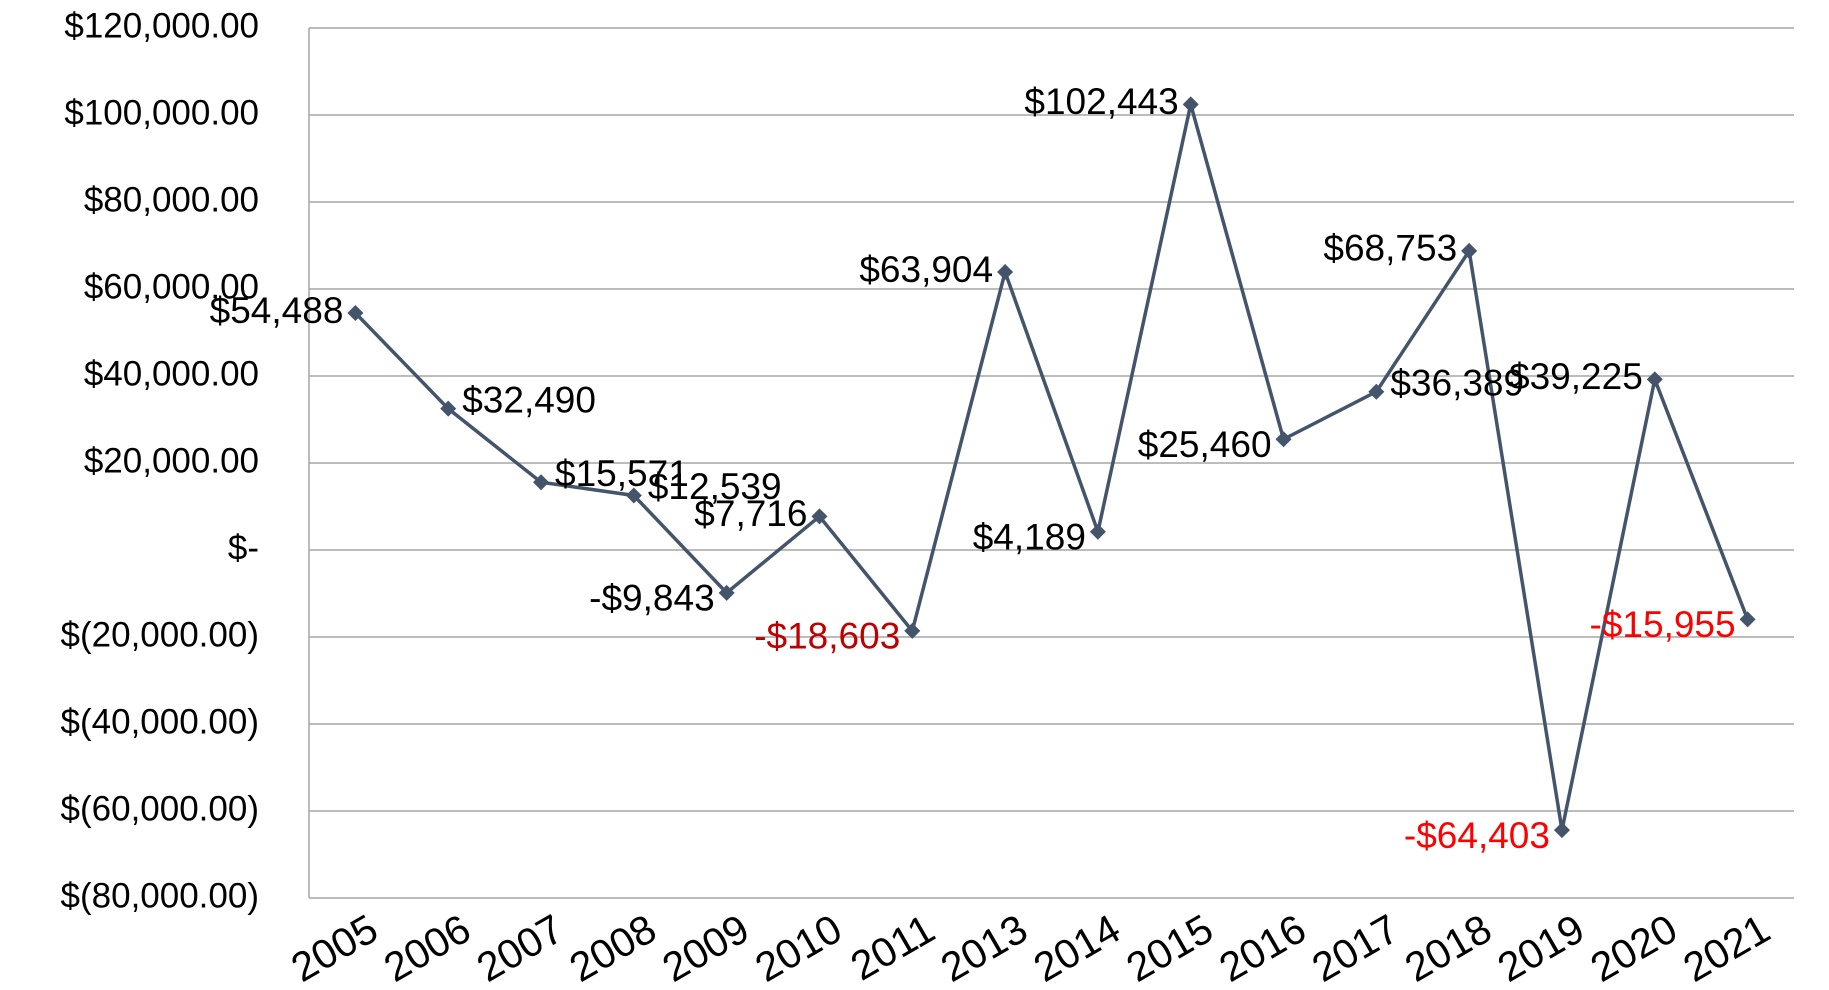 The width and height of the screenshot is (1829, 990). What do you see at coordinates (1205, 444) in the screenshot?
I see `data-label: $25,460` at bounding box center [1205, 444].